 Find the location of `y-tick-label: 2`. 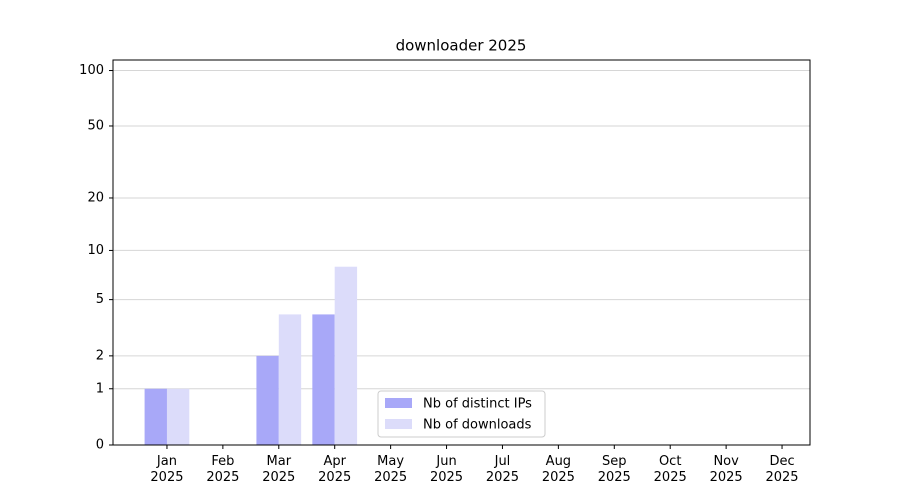

y-tick-label: 2 is located at coordinates (100, 355).